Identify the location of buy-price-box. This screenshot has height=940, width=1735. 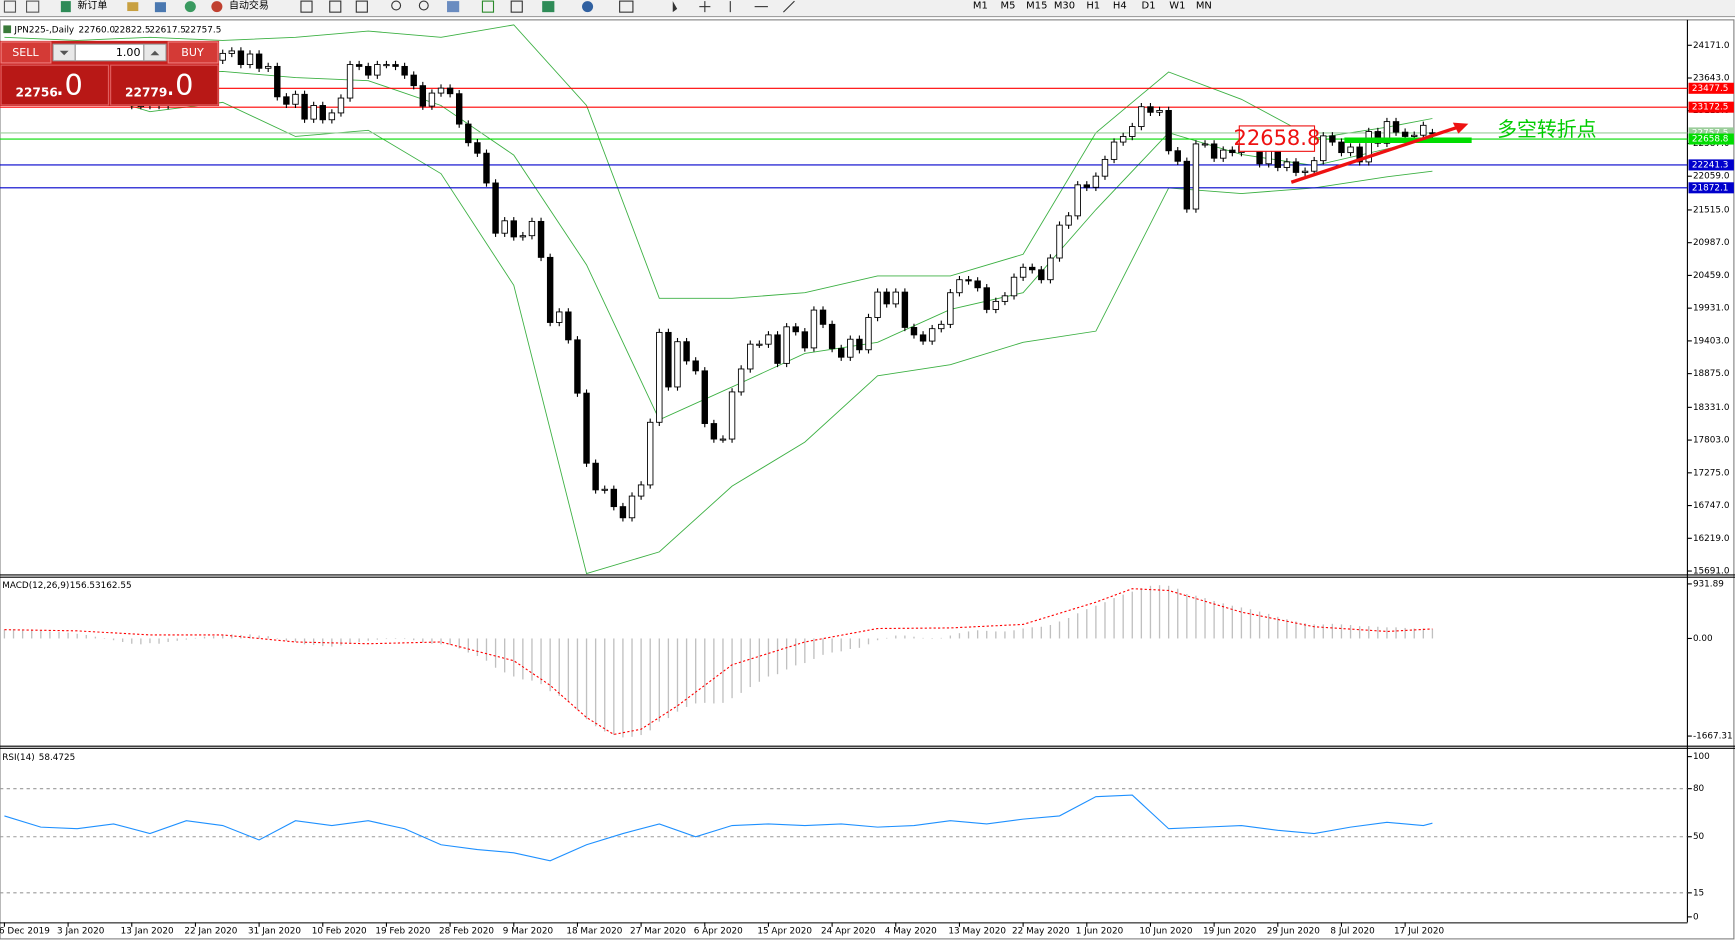
(164, 85).